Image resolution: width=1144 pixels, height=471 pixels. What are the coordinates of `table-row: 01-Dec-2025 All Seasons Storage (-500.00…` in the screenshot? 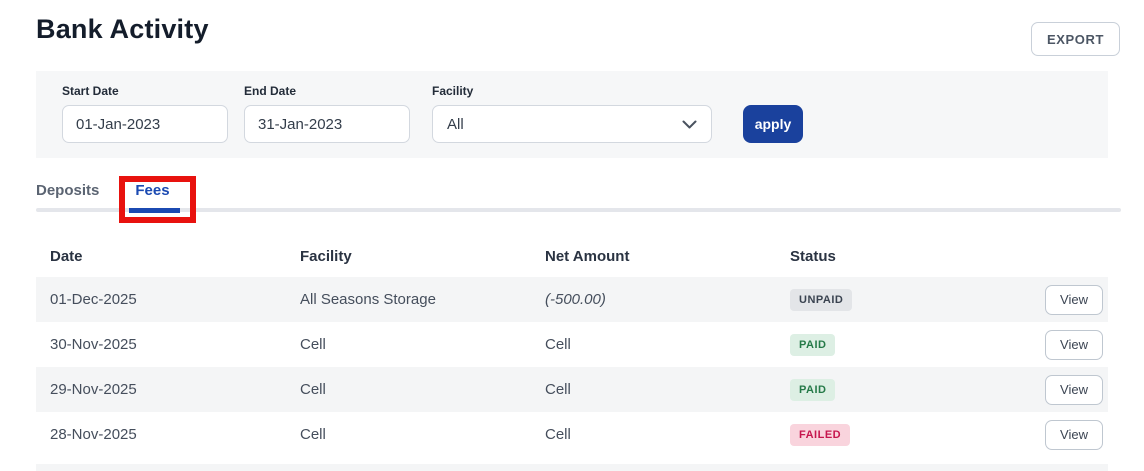 It's located at (572, 299).